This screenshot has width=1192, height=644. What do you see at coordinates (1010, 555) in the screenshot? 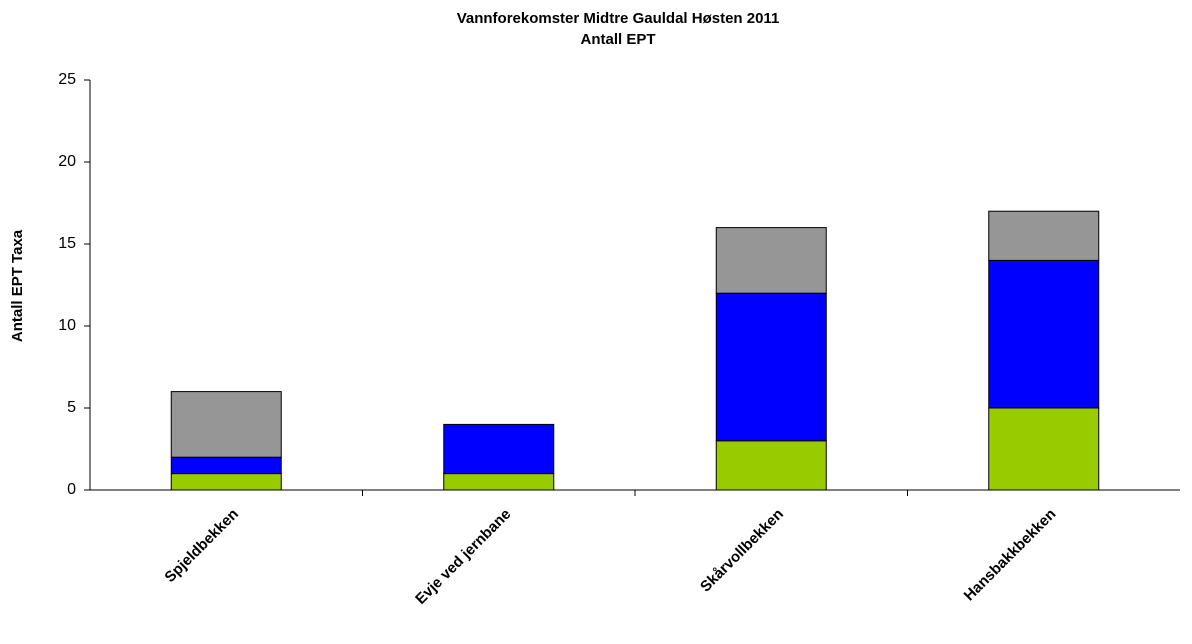
I see `x-tick-label: Hansbakkbekken` at bounding box center [1010, 555].